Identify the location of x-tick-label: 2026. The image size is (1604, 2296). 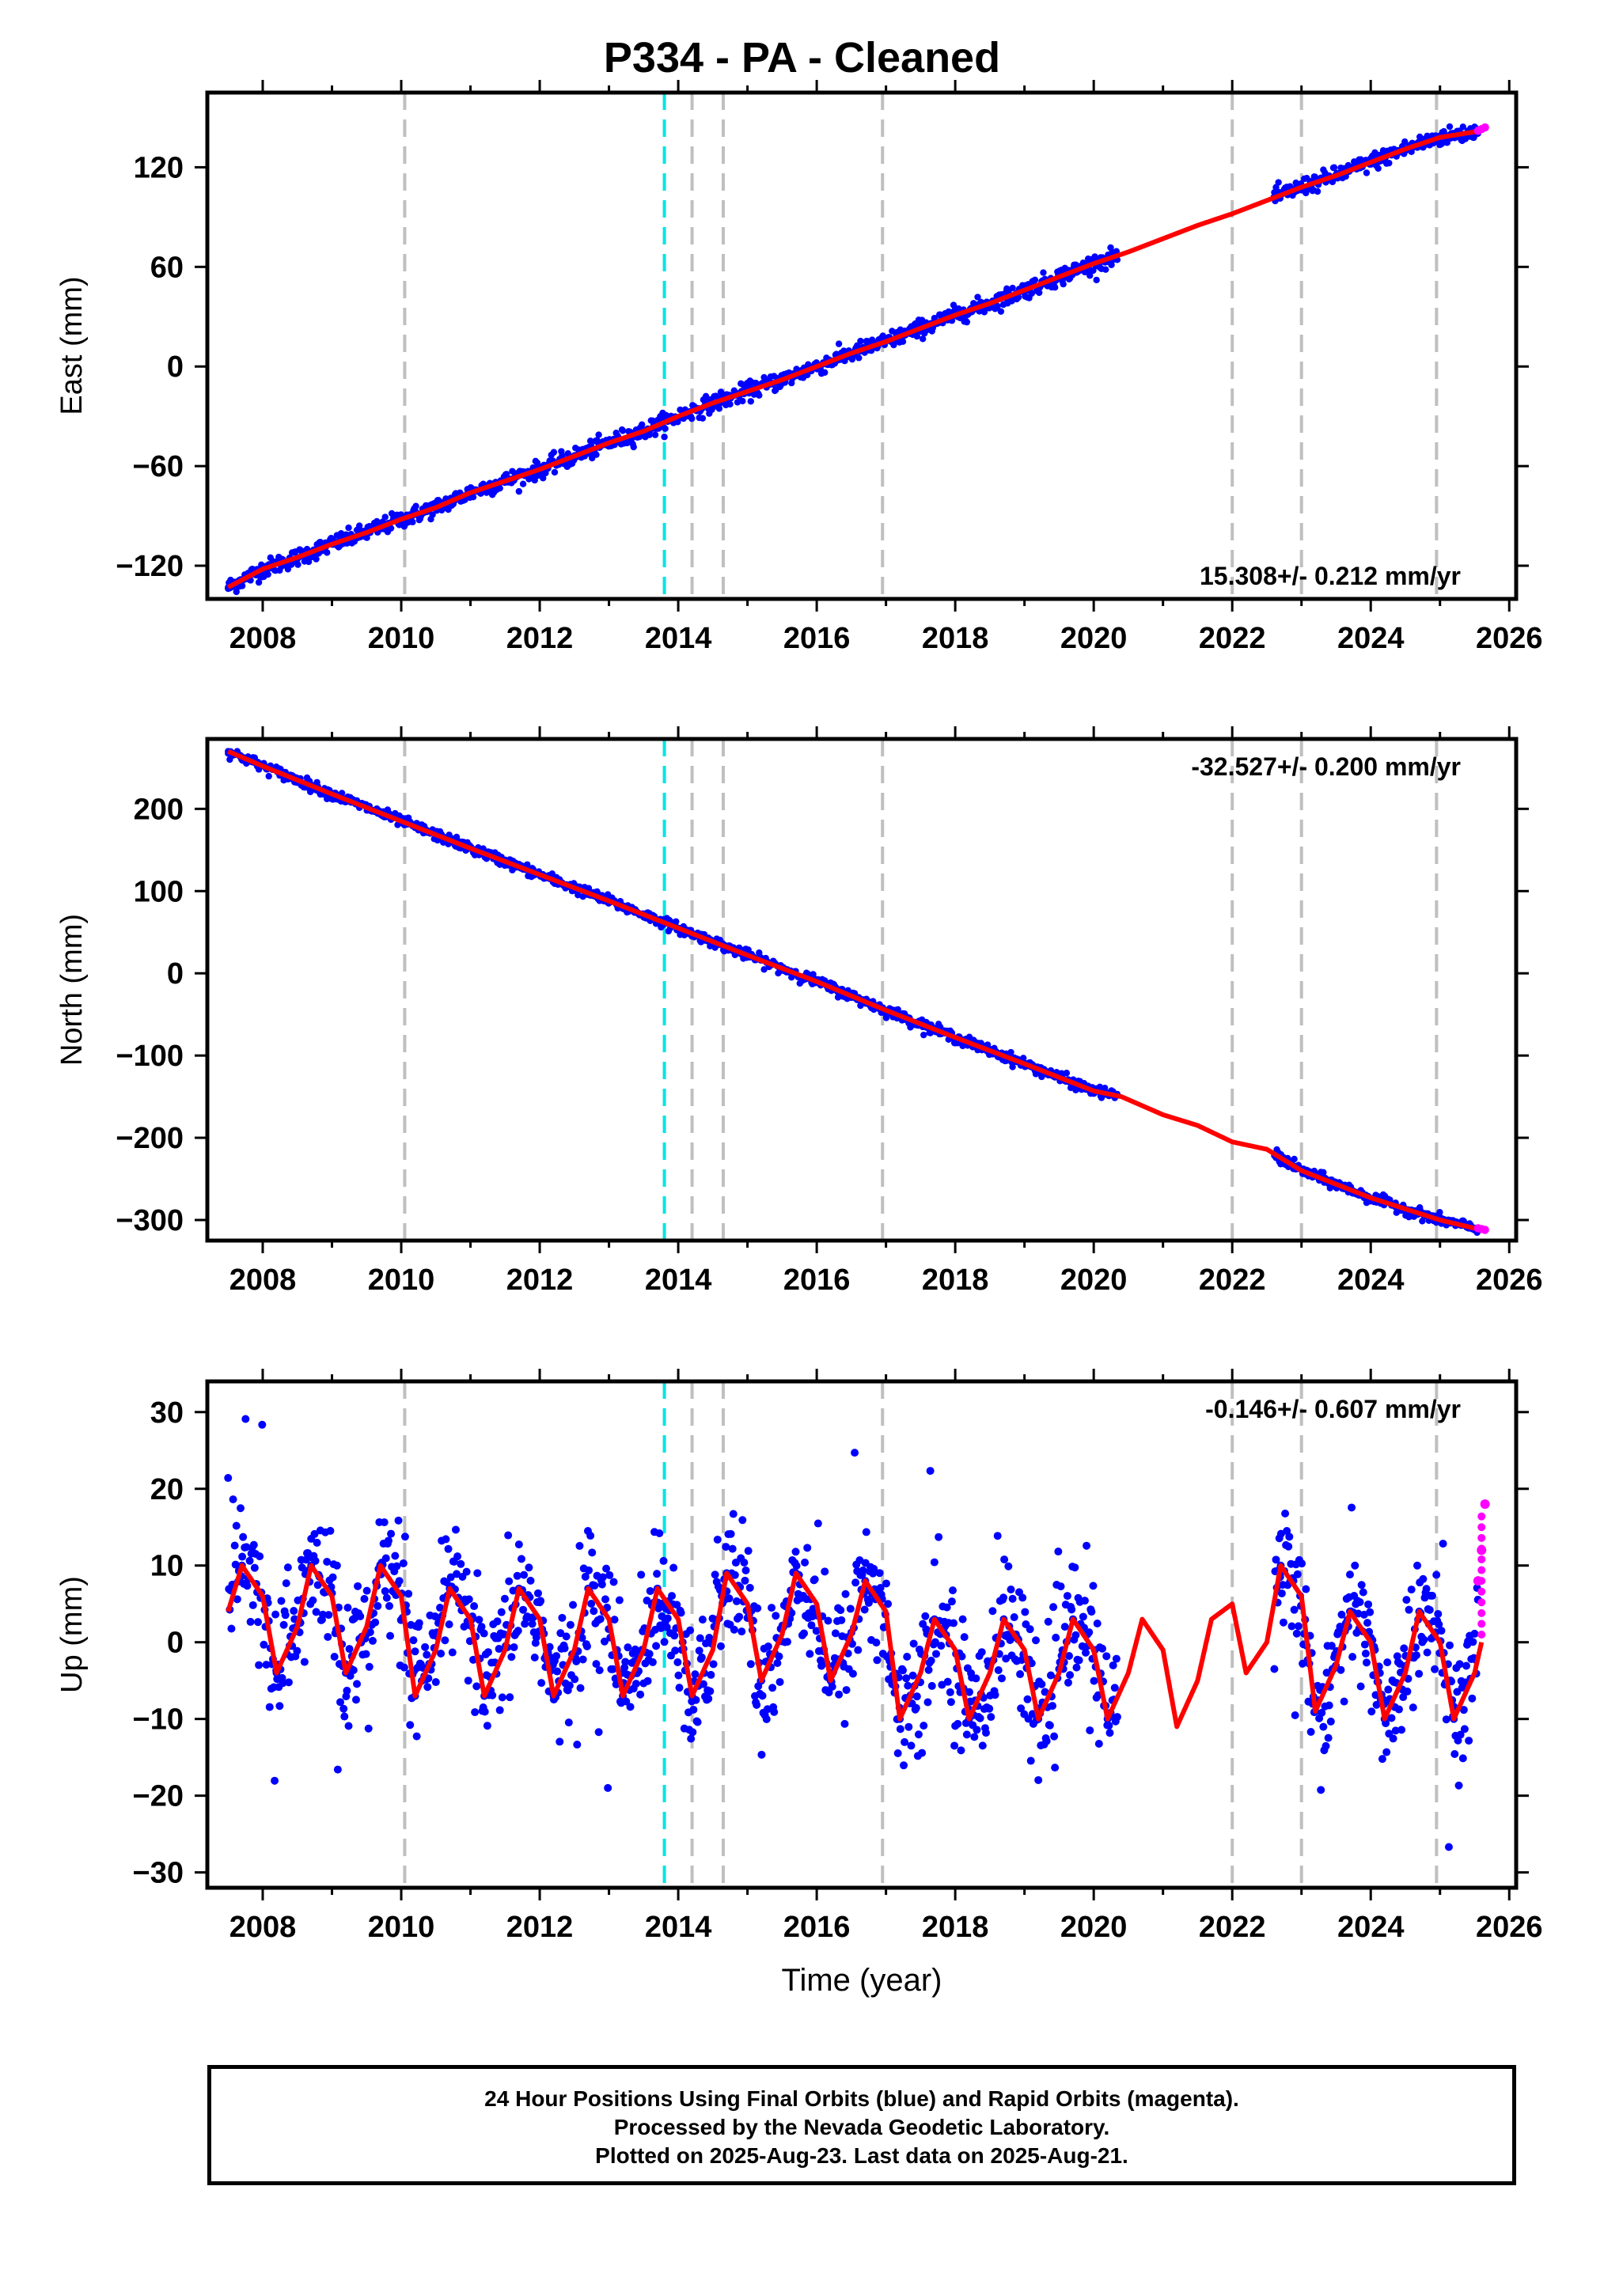
(1509, 638).